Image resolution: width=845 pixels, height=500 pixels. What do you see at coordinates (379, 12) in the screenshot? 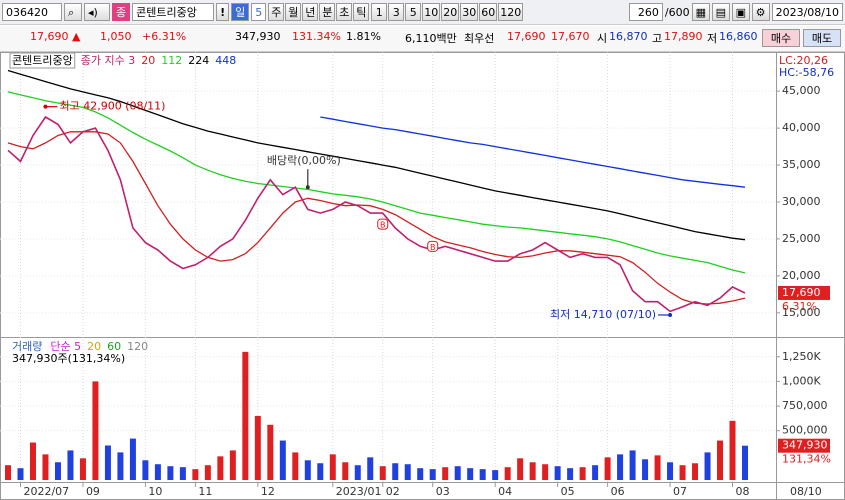
I see `toolbar-button: 1` at bounding box center [379, 12].